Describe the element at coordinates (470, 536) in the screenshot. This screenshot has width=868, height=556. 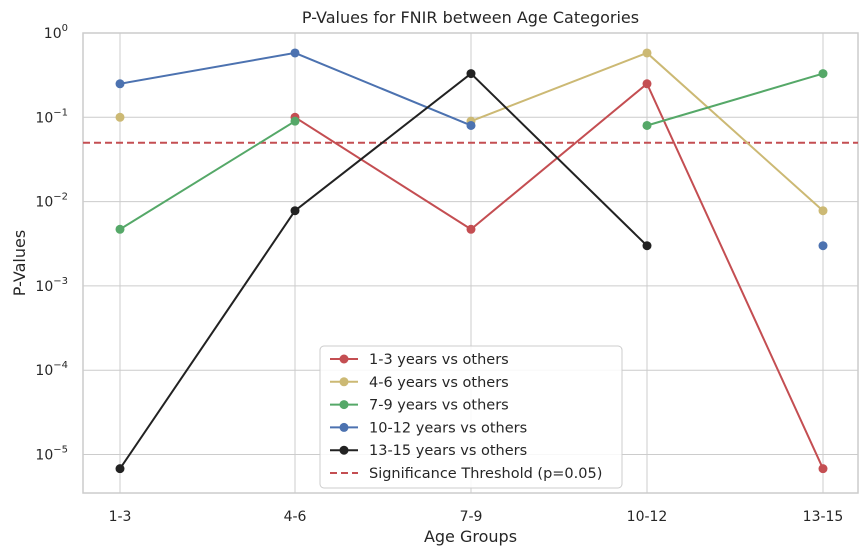
I see `x-axis-label: Age Groups` at that location.